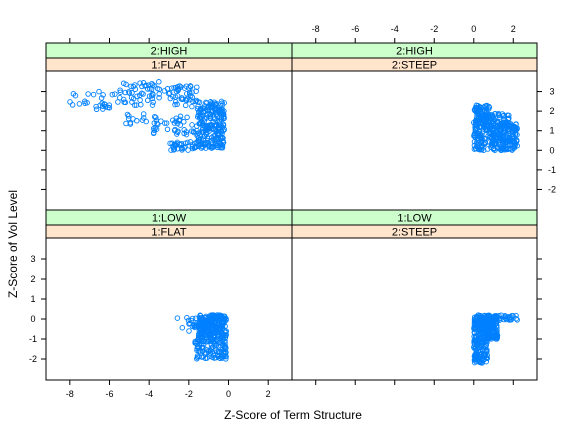 This screenshot has width=576, height=432. Describe the element at coordinates (551, 150) in the screenshot. I see `y-tick-label-right: 0` at that location.